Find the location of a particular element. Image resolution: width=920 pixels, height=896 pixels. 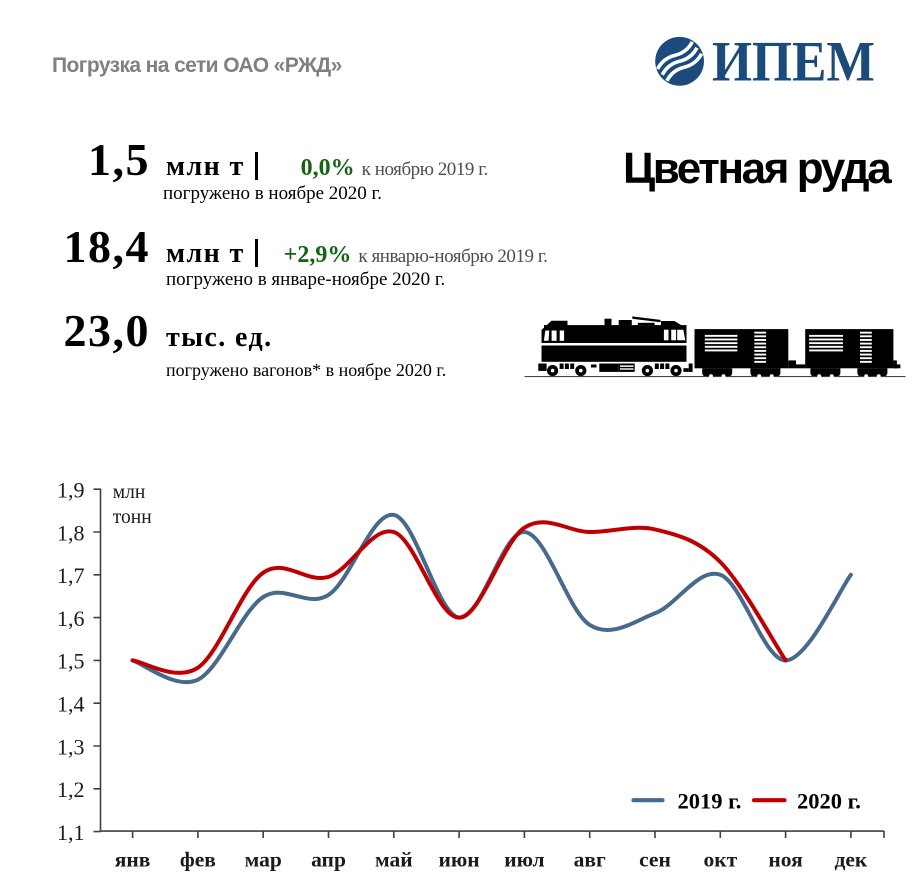

svg-text: 1,5 is located at coordinates (71, 661).